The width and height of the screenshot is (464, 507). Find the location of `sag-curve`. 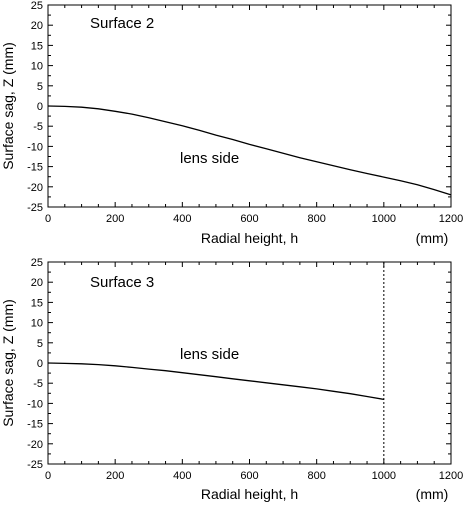

sag-curve is located at coordinates (215, 381).